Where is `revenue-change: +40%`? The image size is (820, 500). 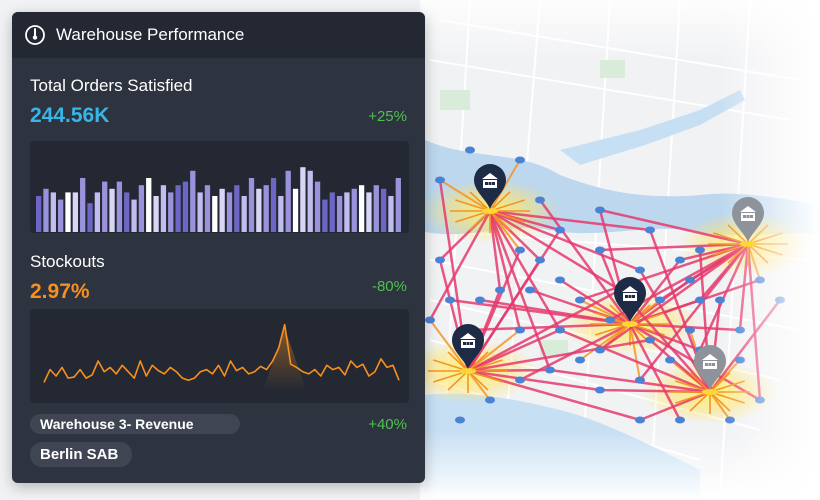 revenue-change: +40% is located at coordinates (387, 424).